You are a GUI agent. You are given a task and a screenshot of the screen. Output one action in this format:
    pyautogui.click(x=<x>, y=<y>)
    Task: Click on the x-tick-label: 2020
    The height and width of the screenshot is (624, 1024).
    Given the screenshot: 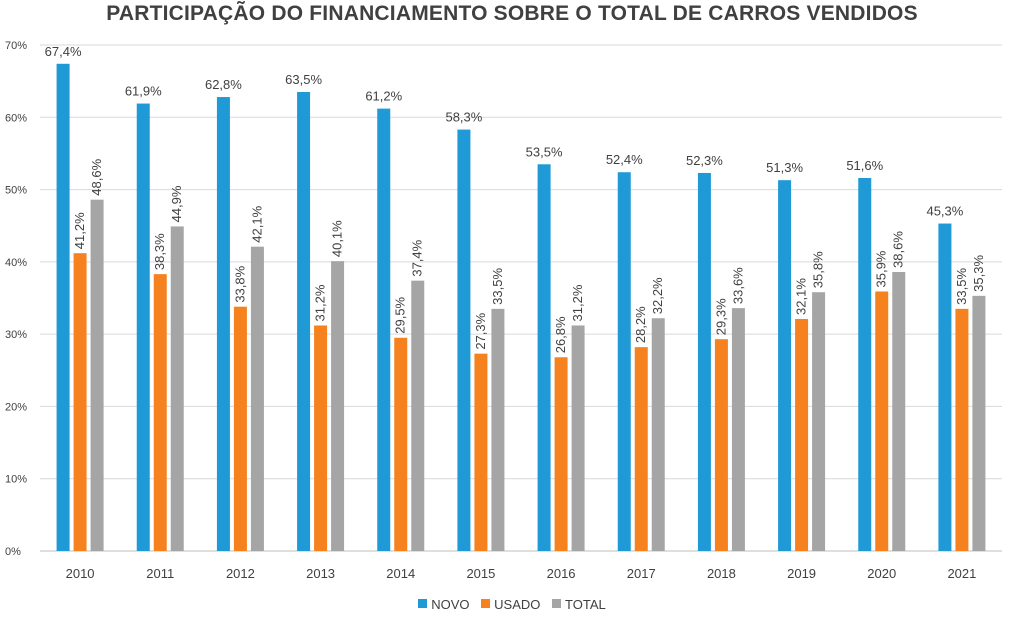 What is the action you would take?
    pyautogui.click(x=881, y=573)
    